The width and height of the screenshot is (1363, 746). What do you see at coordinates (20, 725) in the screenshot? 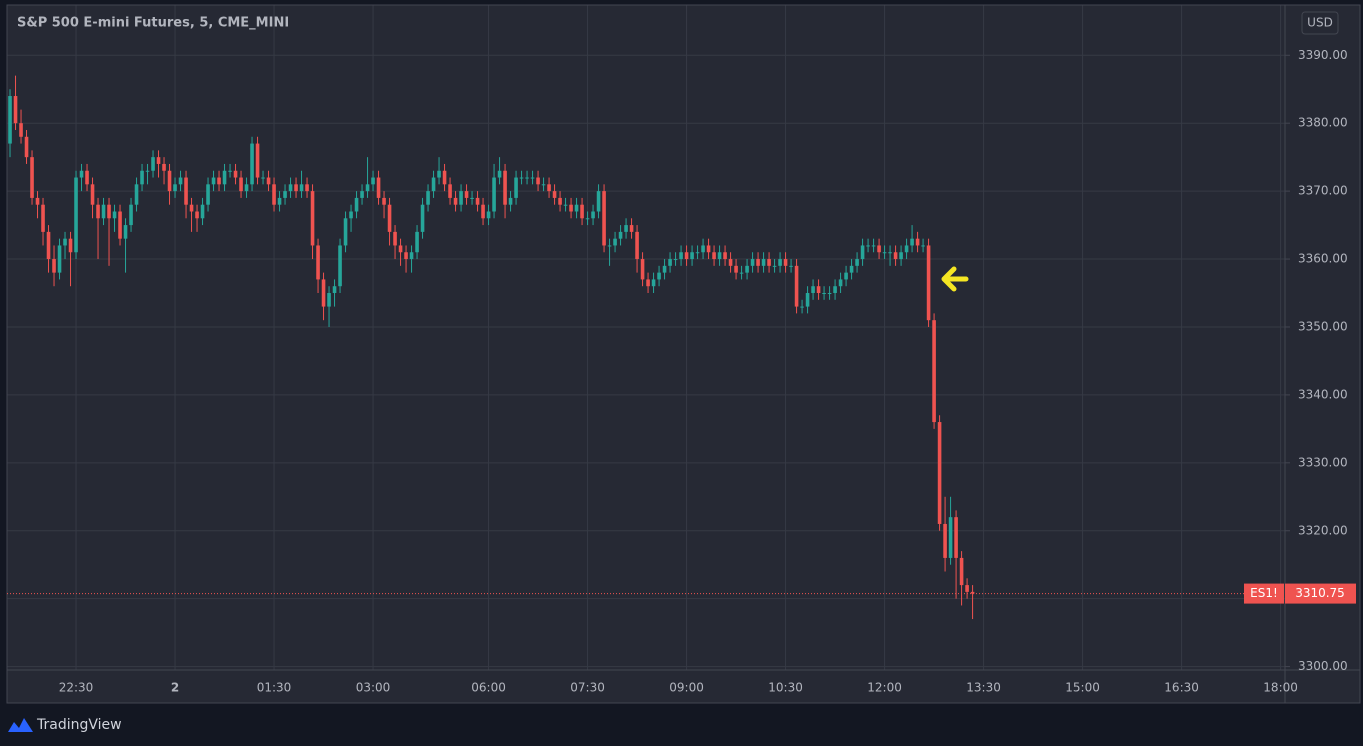
I see `brand-logo` at bounding box center [20, 725].